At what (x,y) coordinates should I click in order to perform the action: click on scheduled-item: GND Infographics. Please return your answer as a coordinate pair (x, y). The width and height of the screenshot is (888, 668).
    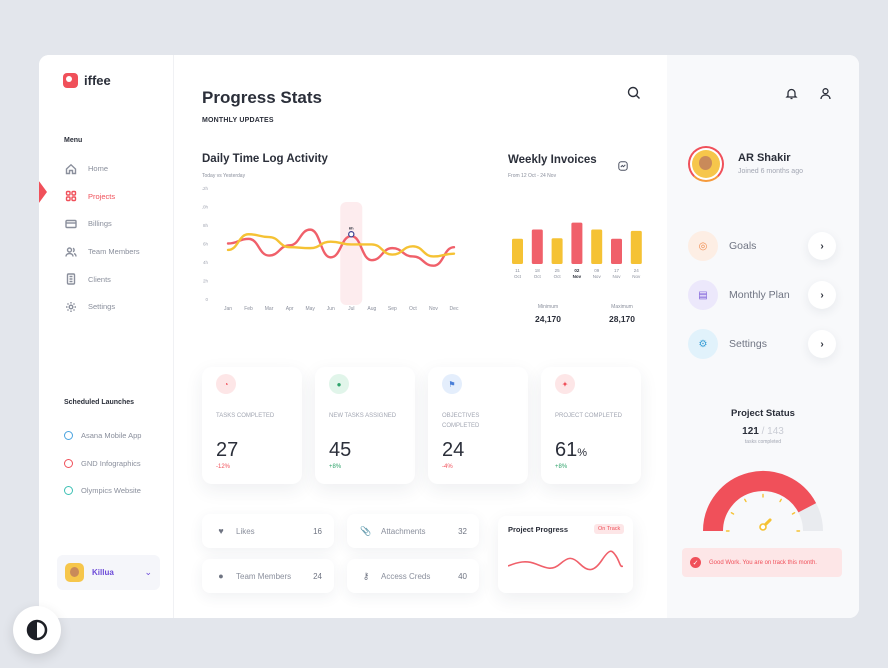
    Looking at the image, I should click on (102, 464).